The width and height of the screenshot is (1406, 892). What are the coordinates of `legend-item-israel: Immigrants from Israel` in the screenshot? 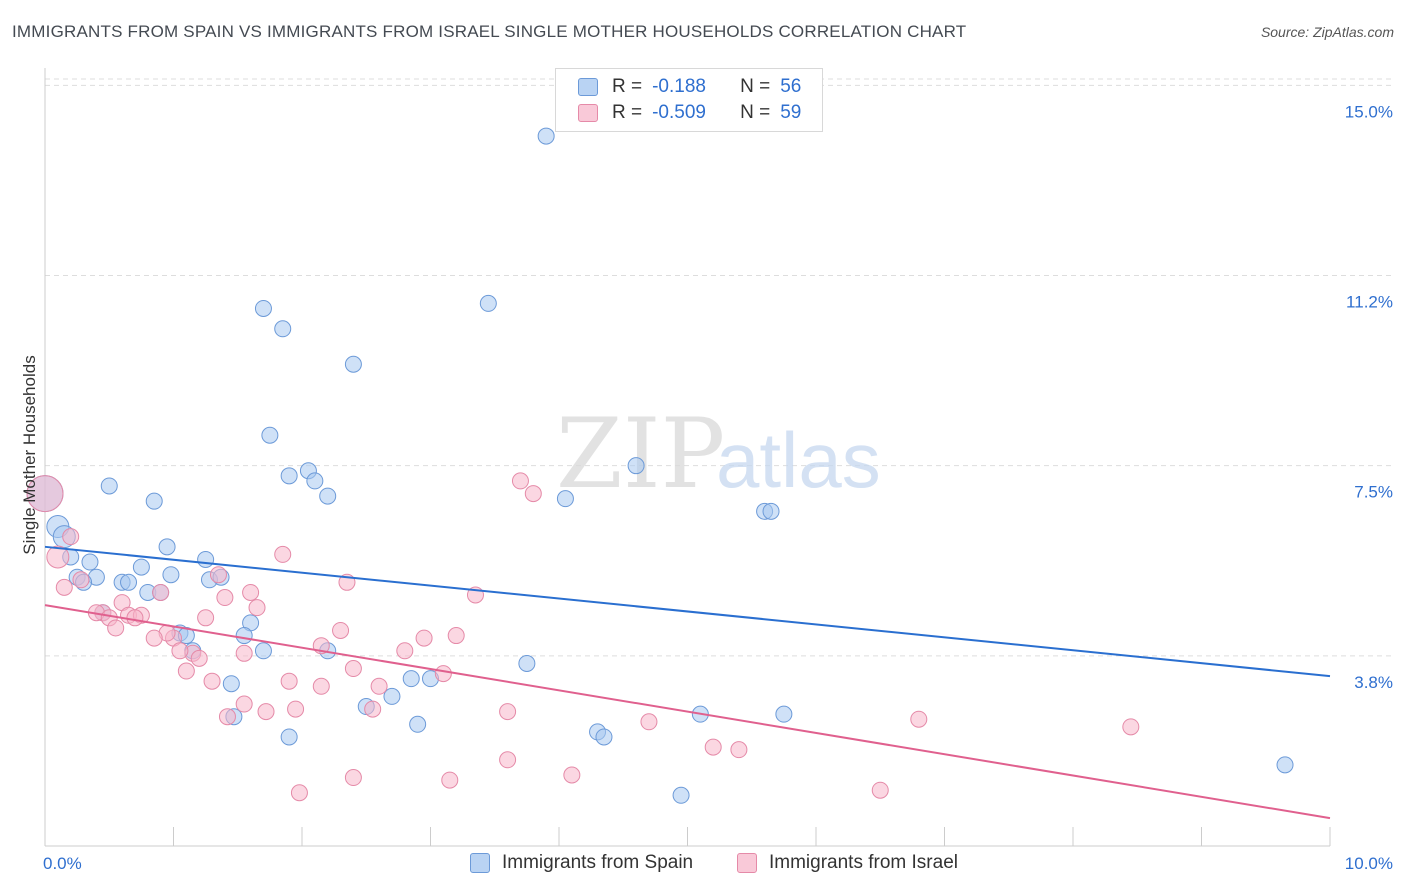 It's located at (847, 863).